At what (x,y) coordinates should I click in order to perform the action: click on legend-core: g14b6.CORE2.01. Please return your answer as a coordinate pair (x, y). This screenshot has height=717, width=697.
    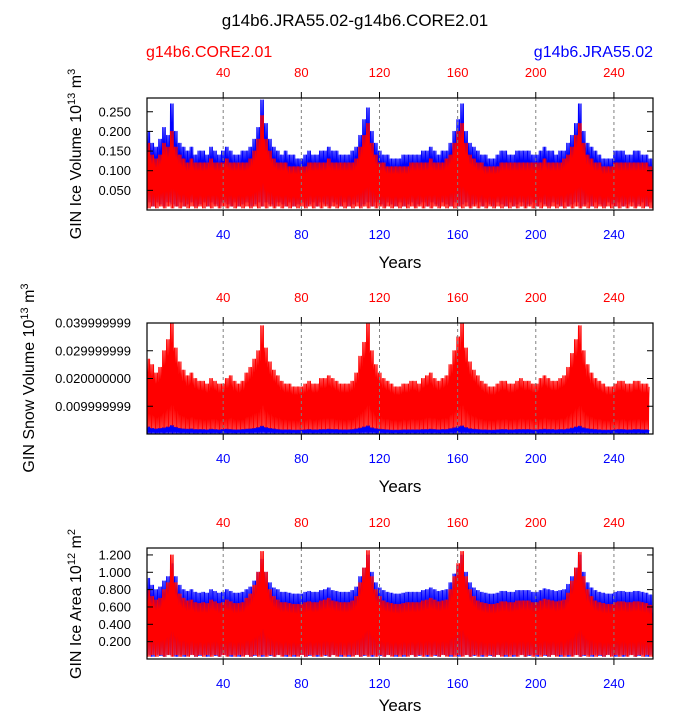
    Looking at the image, I should click on (209, 52).